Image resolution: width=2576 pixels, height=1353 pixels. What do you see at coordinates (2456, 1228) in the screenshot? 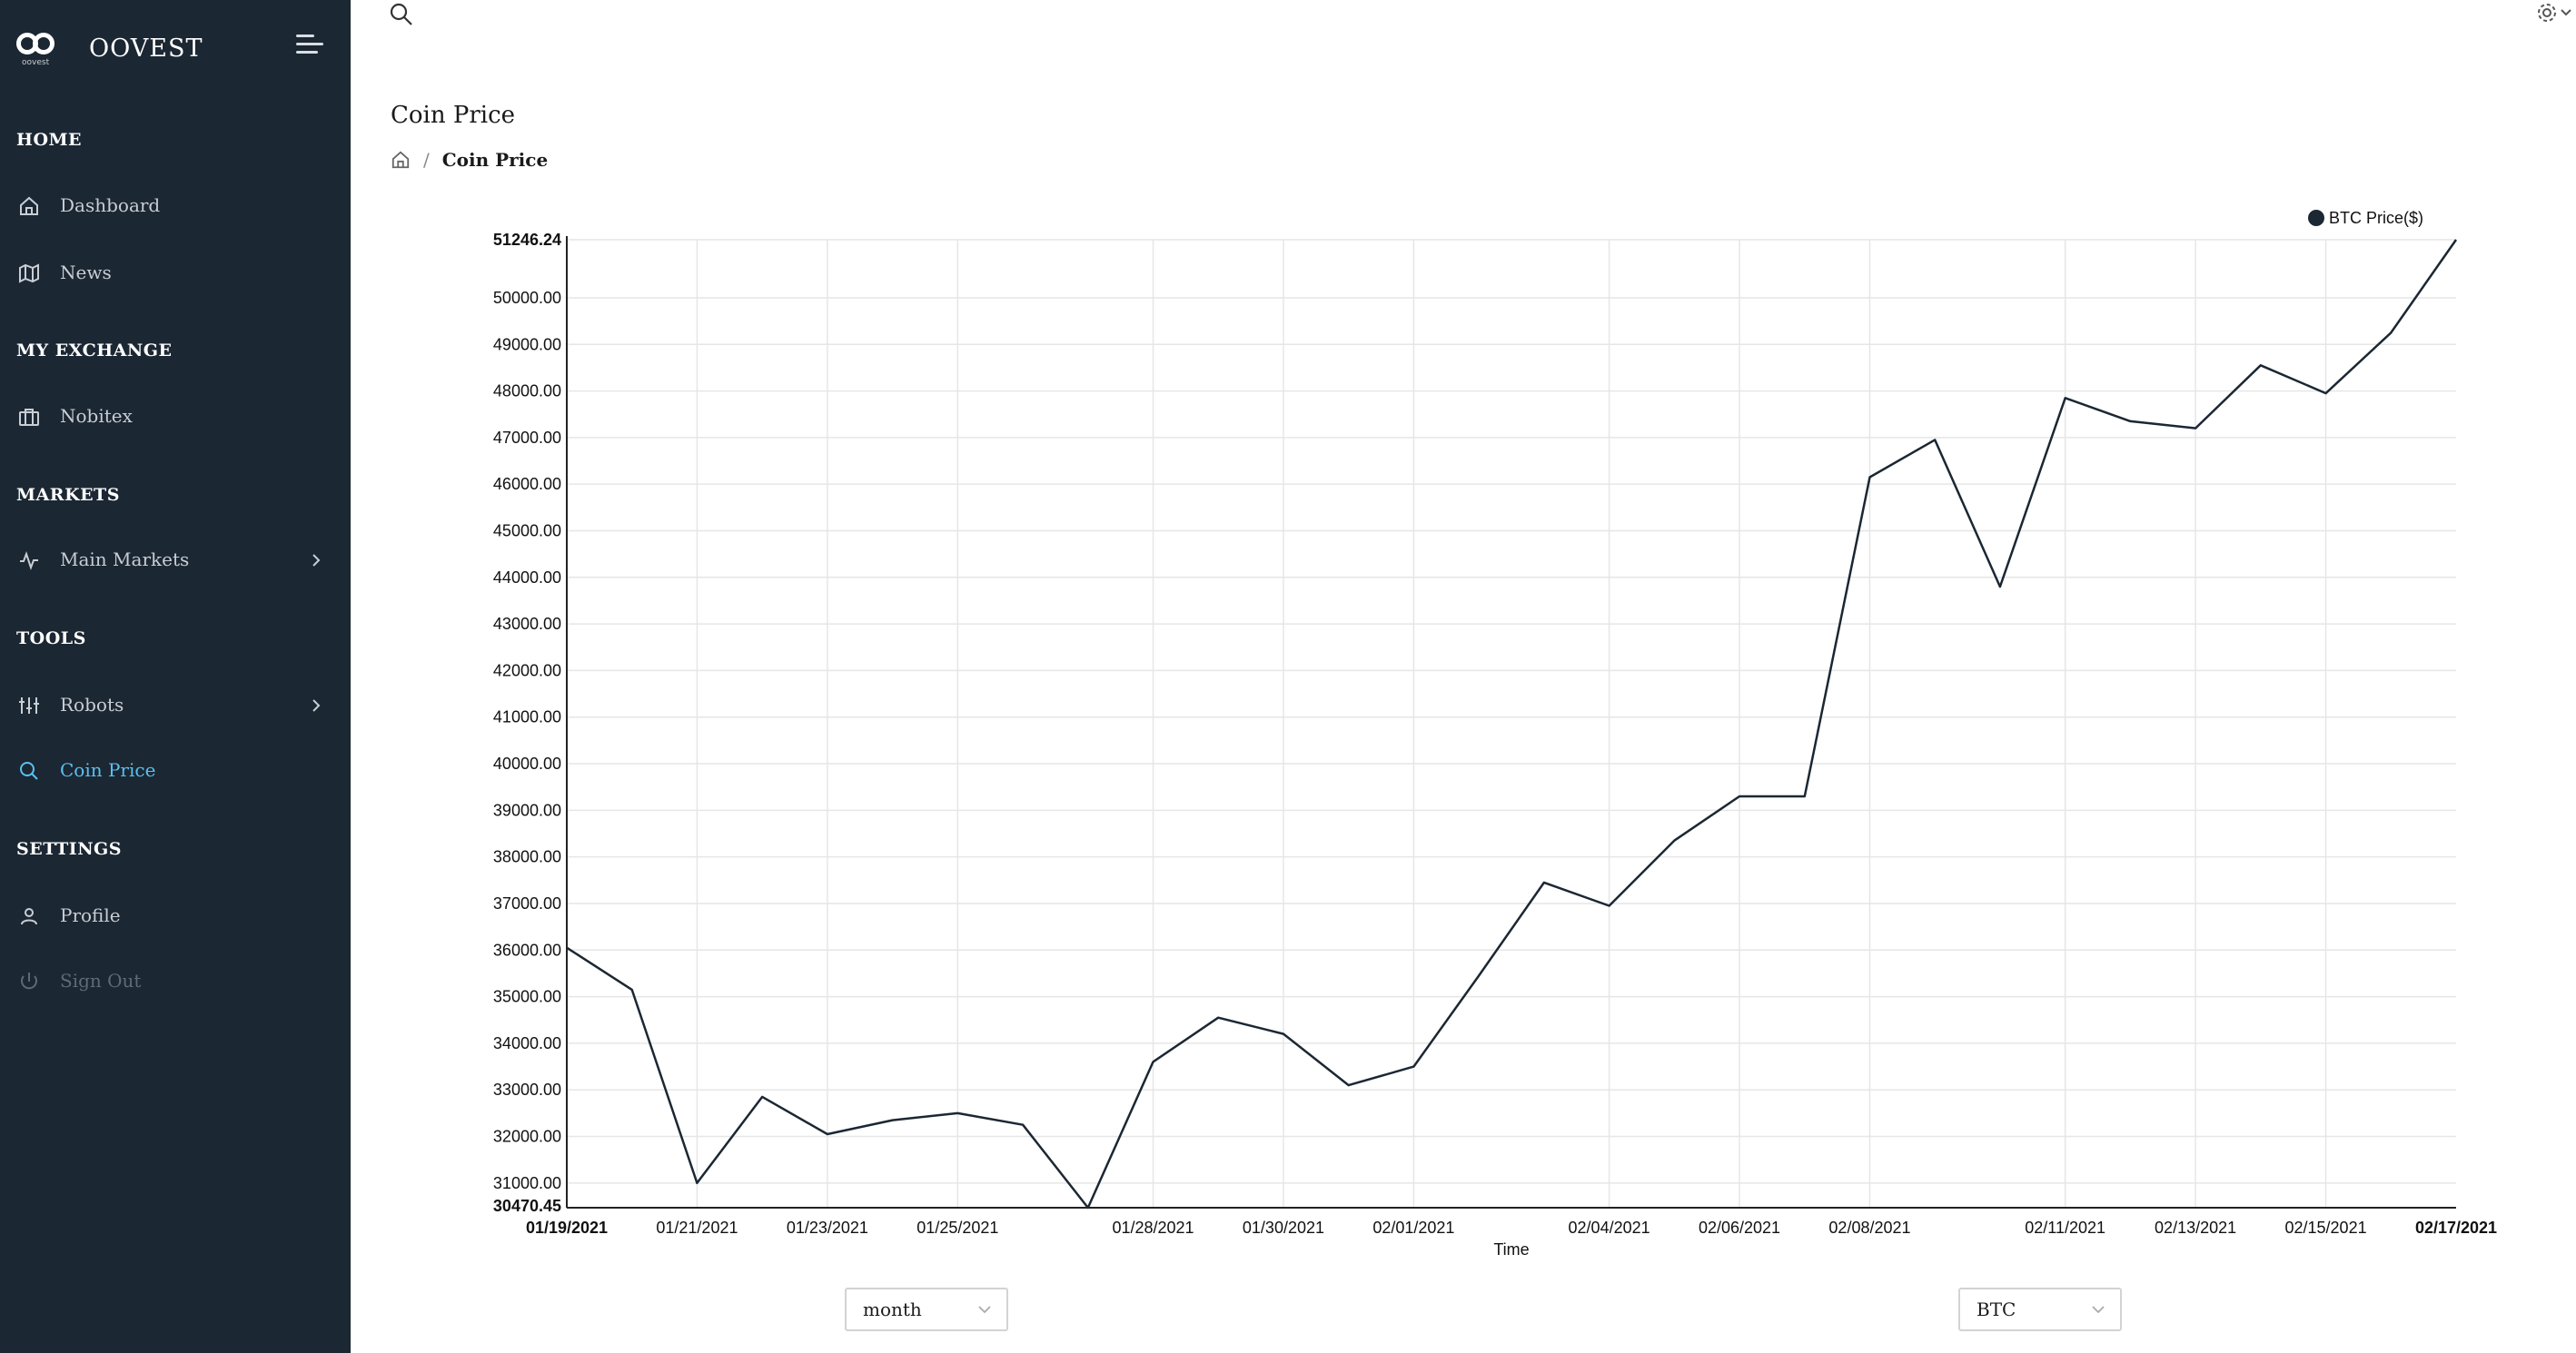
I see `x-last-label: 02/17/2021` at bounding box center [2456, 1228].